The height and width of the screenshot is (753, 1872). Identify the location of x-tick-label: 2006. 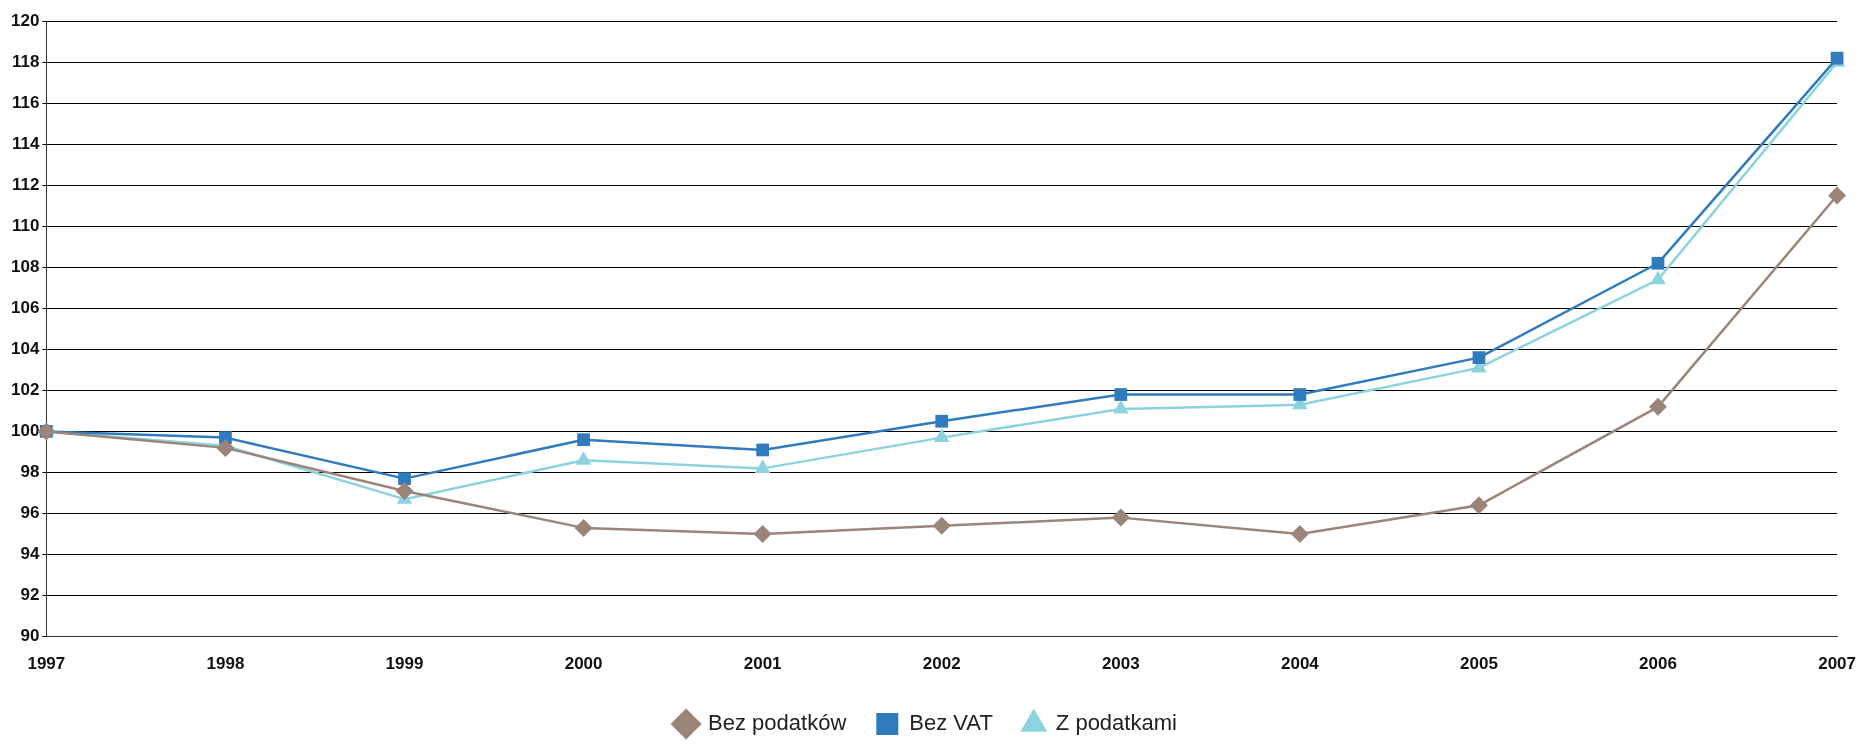
(1658, 664).